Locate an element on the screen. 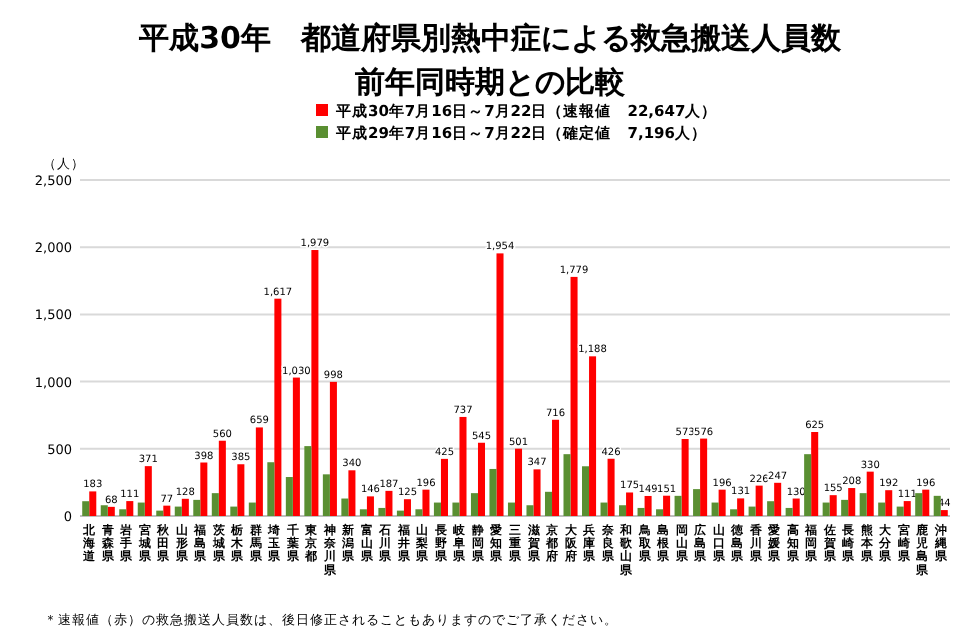 The image size is (980, 644). chart-title: 平成30年 都道府県別熱中症による救急搬送人員数 is located at coordinates (490, 38).